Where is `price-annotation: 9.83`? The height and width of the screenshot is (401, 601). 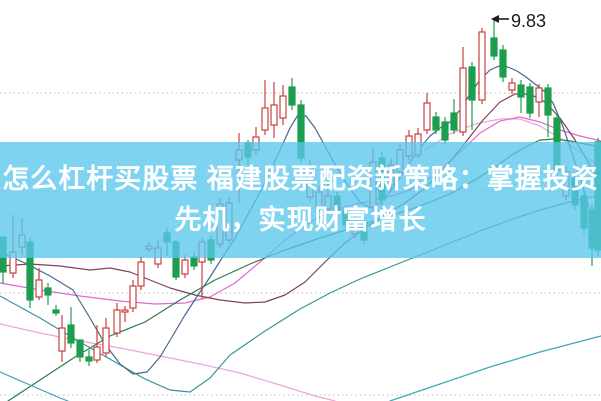 price-annotation: 9.83 is located at coordinates (518, 21).